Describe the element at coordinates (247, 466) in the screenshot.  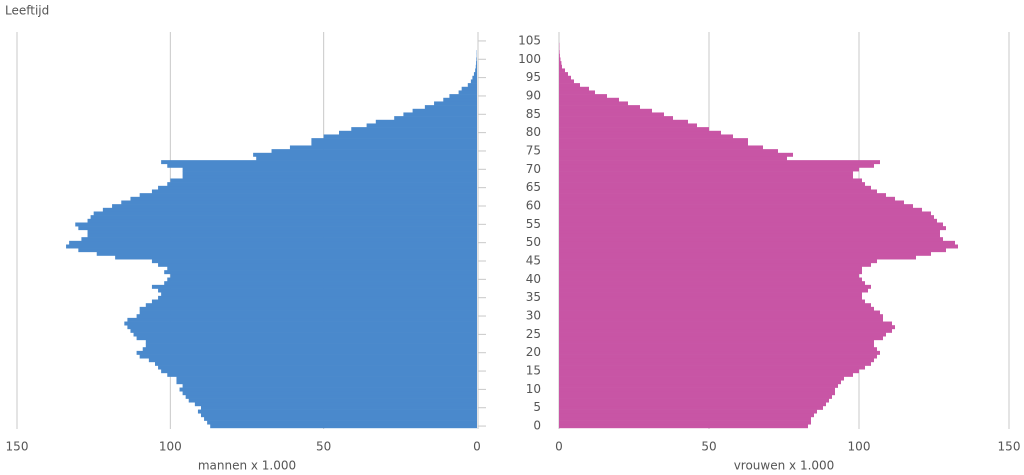
I see `x-axis-label: mannen x 1.000` at that location.